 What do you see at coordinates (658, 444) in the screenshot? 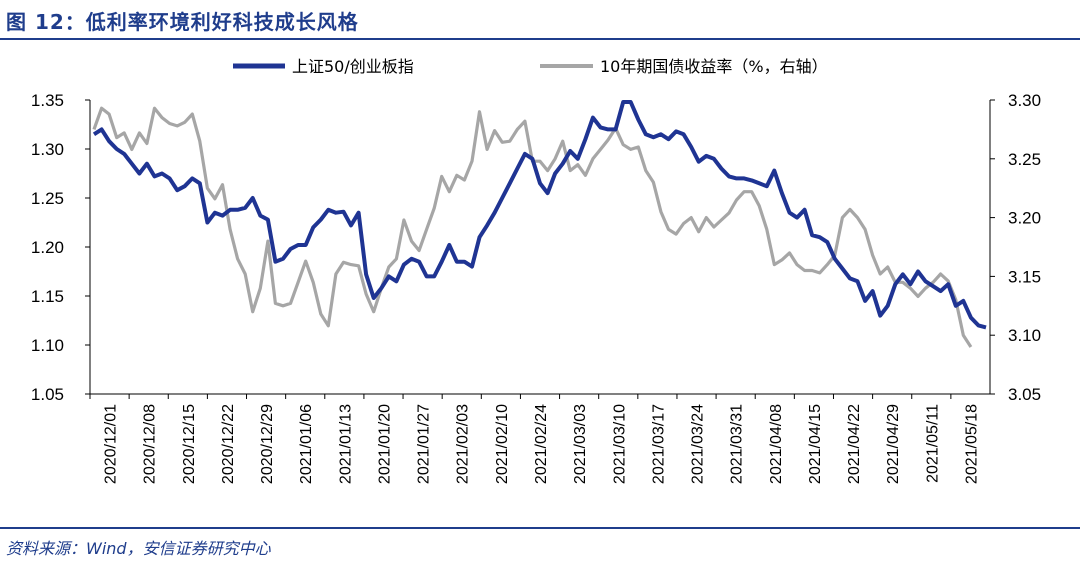
I see `x-tick-label: 2021/03/17` at bounding box center [658, 444].